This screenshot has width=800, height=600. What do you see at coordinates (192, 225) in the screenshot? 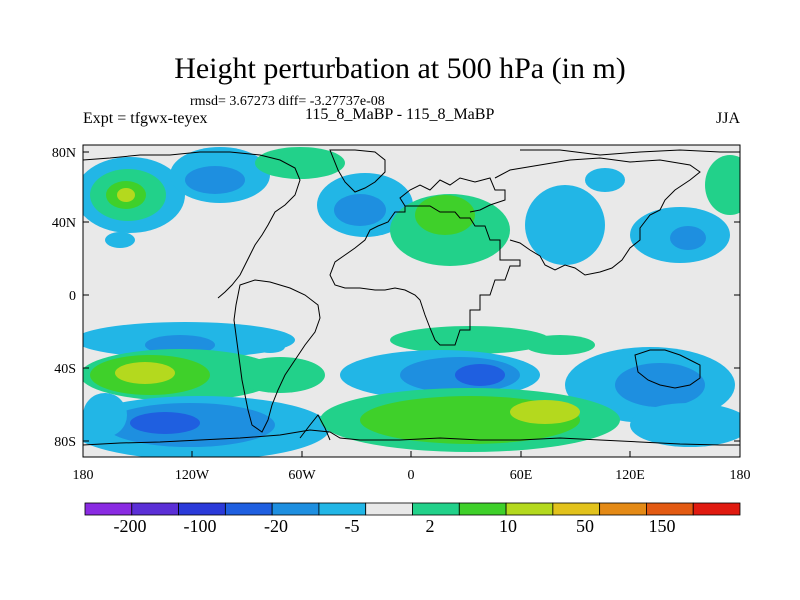
I see `coastline-north-america` at bounding box center [192, 225].